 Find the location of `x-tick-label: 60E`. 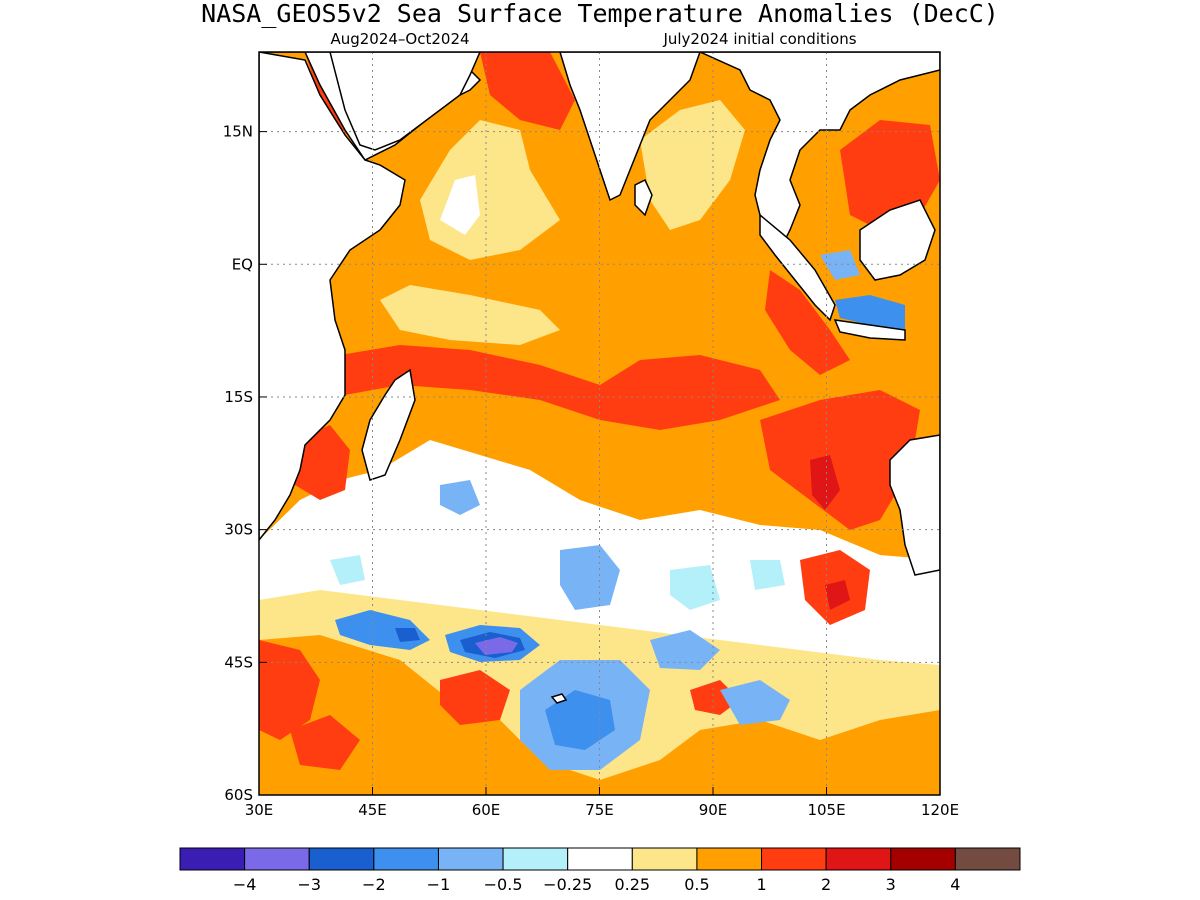

x-tick-label: 60E is located at coordinates (486, 810).